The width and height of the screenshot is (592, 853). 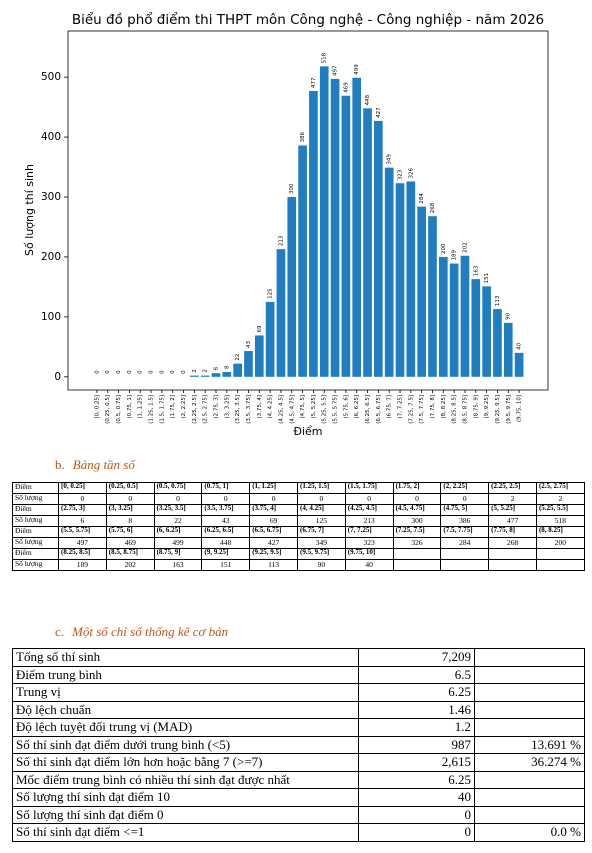 I want to click on x-tick-label: (0.75, 1], so click(x=130, y=407).